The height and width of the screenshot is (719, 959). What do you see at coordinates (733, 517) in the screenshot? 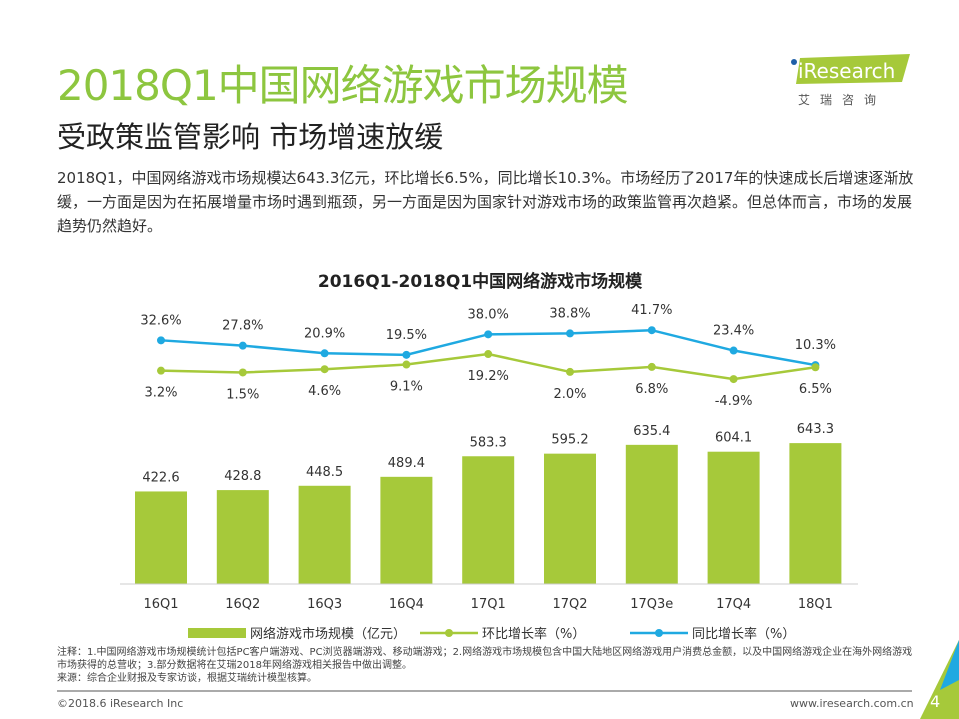
I see `bar-17Q4` at bounding box center [733, 517].